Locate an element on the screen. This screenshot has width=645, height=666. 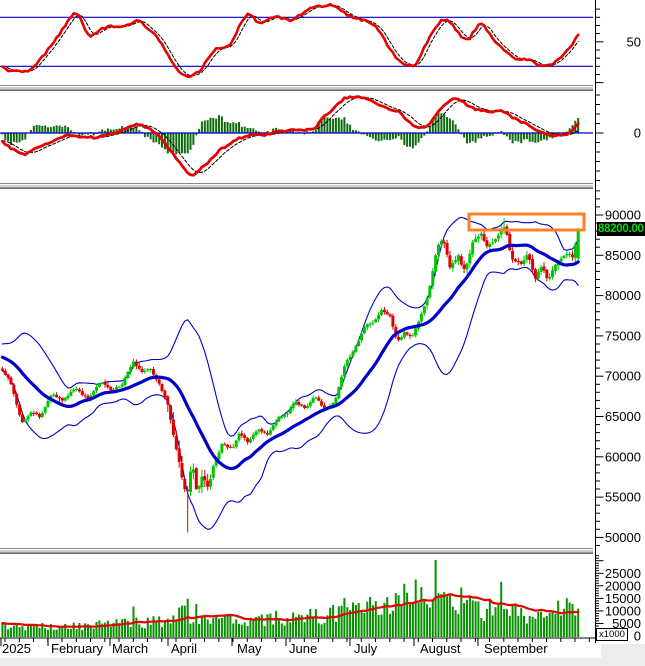
svg-text: 5000 is located at coordinates (626, 623).